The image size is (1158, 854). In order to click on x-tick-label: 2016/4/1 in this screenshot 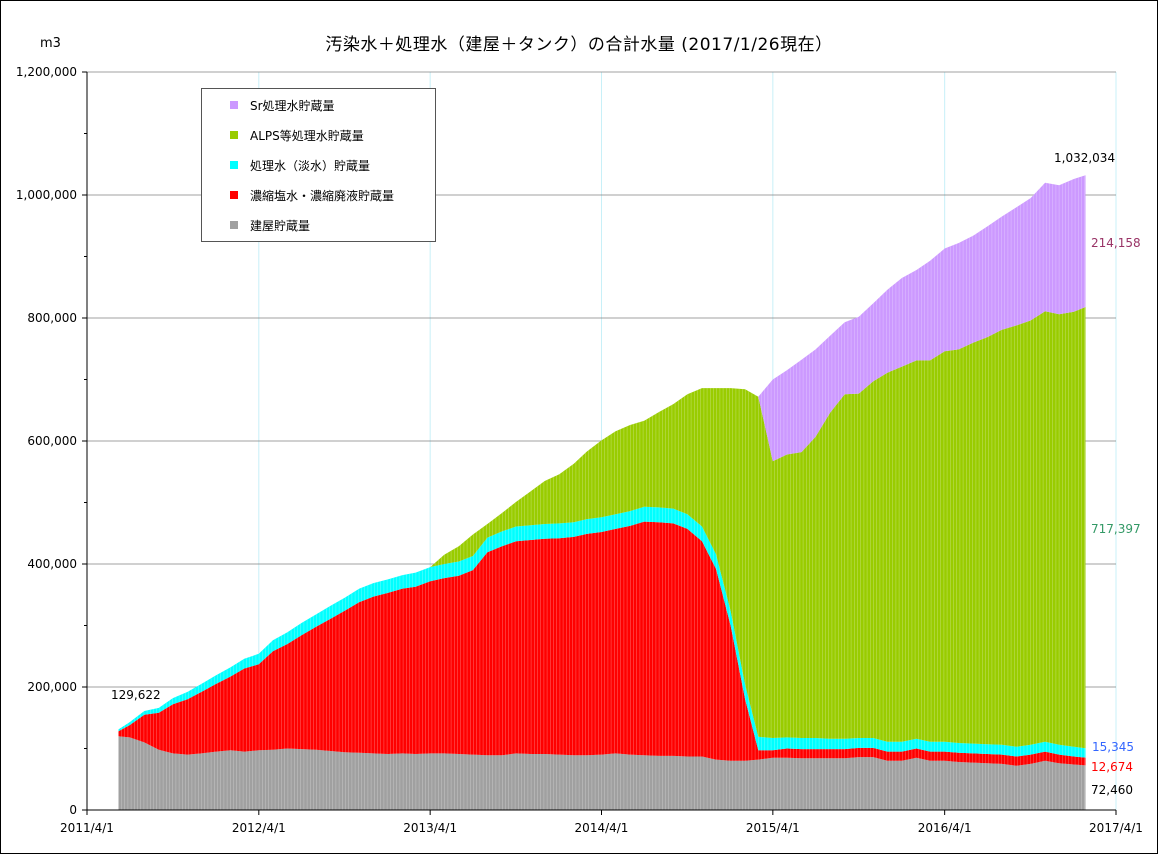, I will do `click(945, 828)`.